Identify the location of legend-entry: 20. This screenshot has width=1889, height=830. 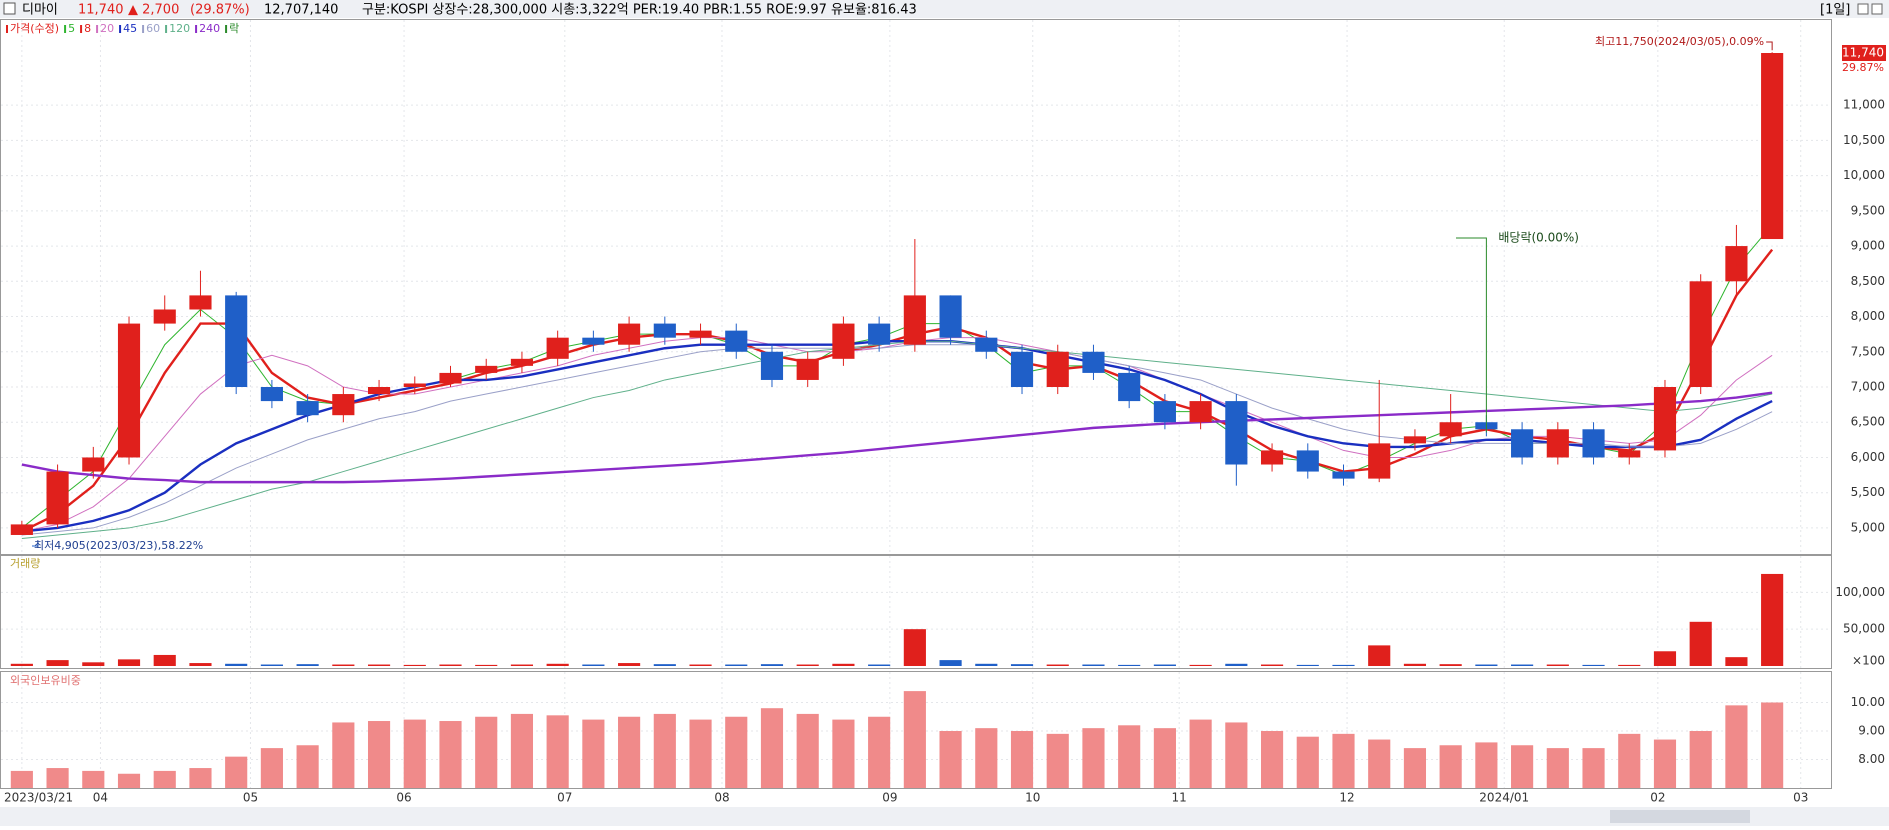
(107, 28).